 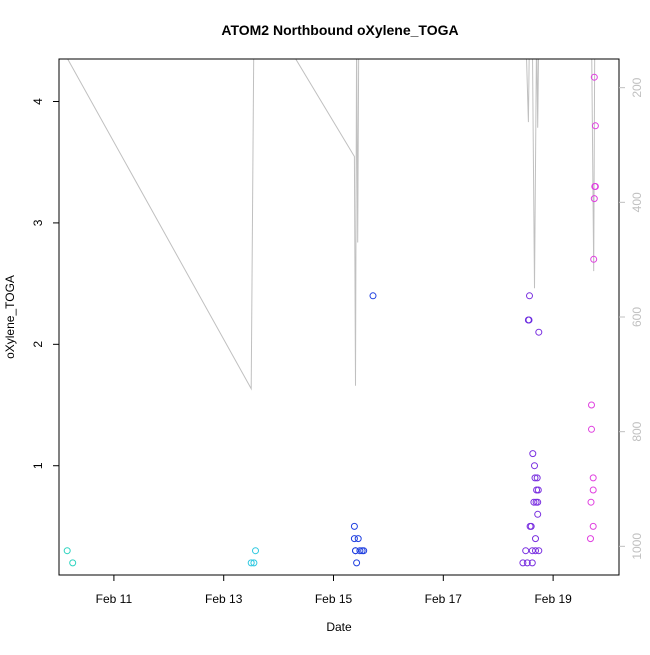 I want to click on x-tick-label: Feb 15, so click(x=334, y=599).